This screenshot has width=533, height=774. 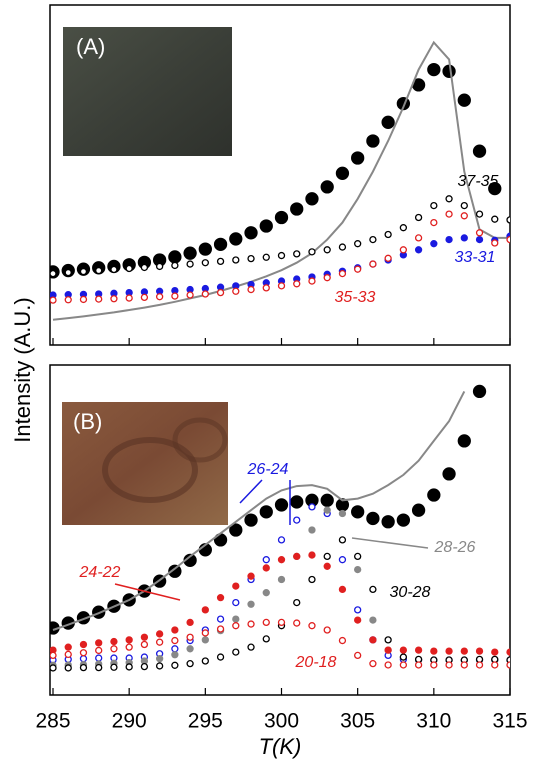 What do you see at coordinates (90, 46) in the screenshot?
I see `panel-label: (A)` at bounding box center [90, 46].